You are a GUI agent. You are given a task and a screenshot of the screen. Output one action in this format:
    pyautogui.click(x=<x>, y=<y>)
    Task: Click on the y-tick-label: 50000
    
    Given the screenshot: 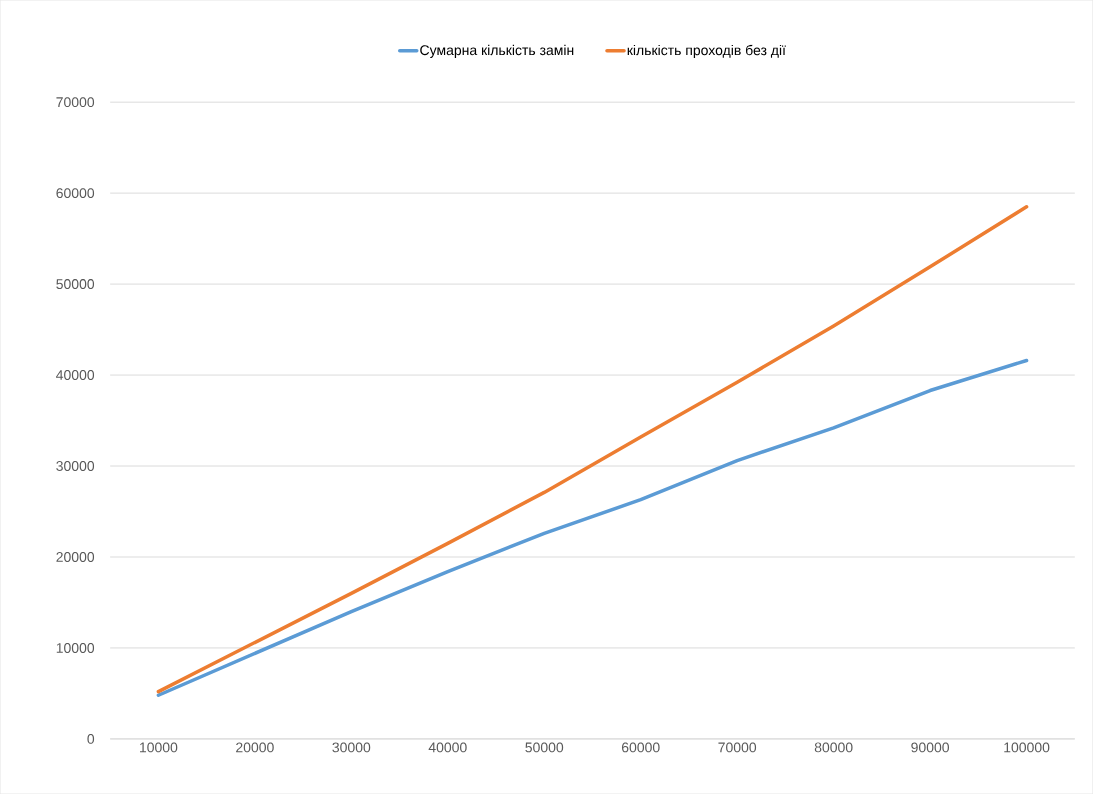 What is the action you would take?
    pyautogui.click(x=75, y=284)
    